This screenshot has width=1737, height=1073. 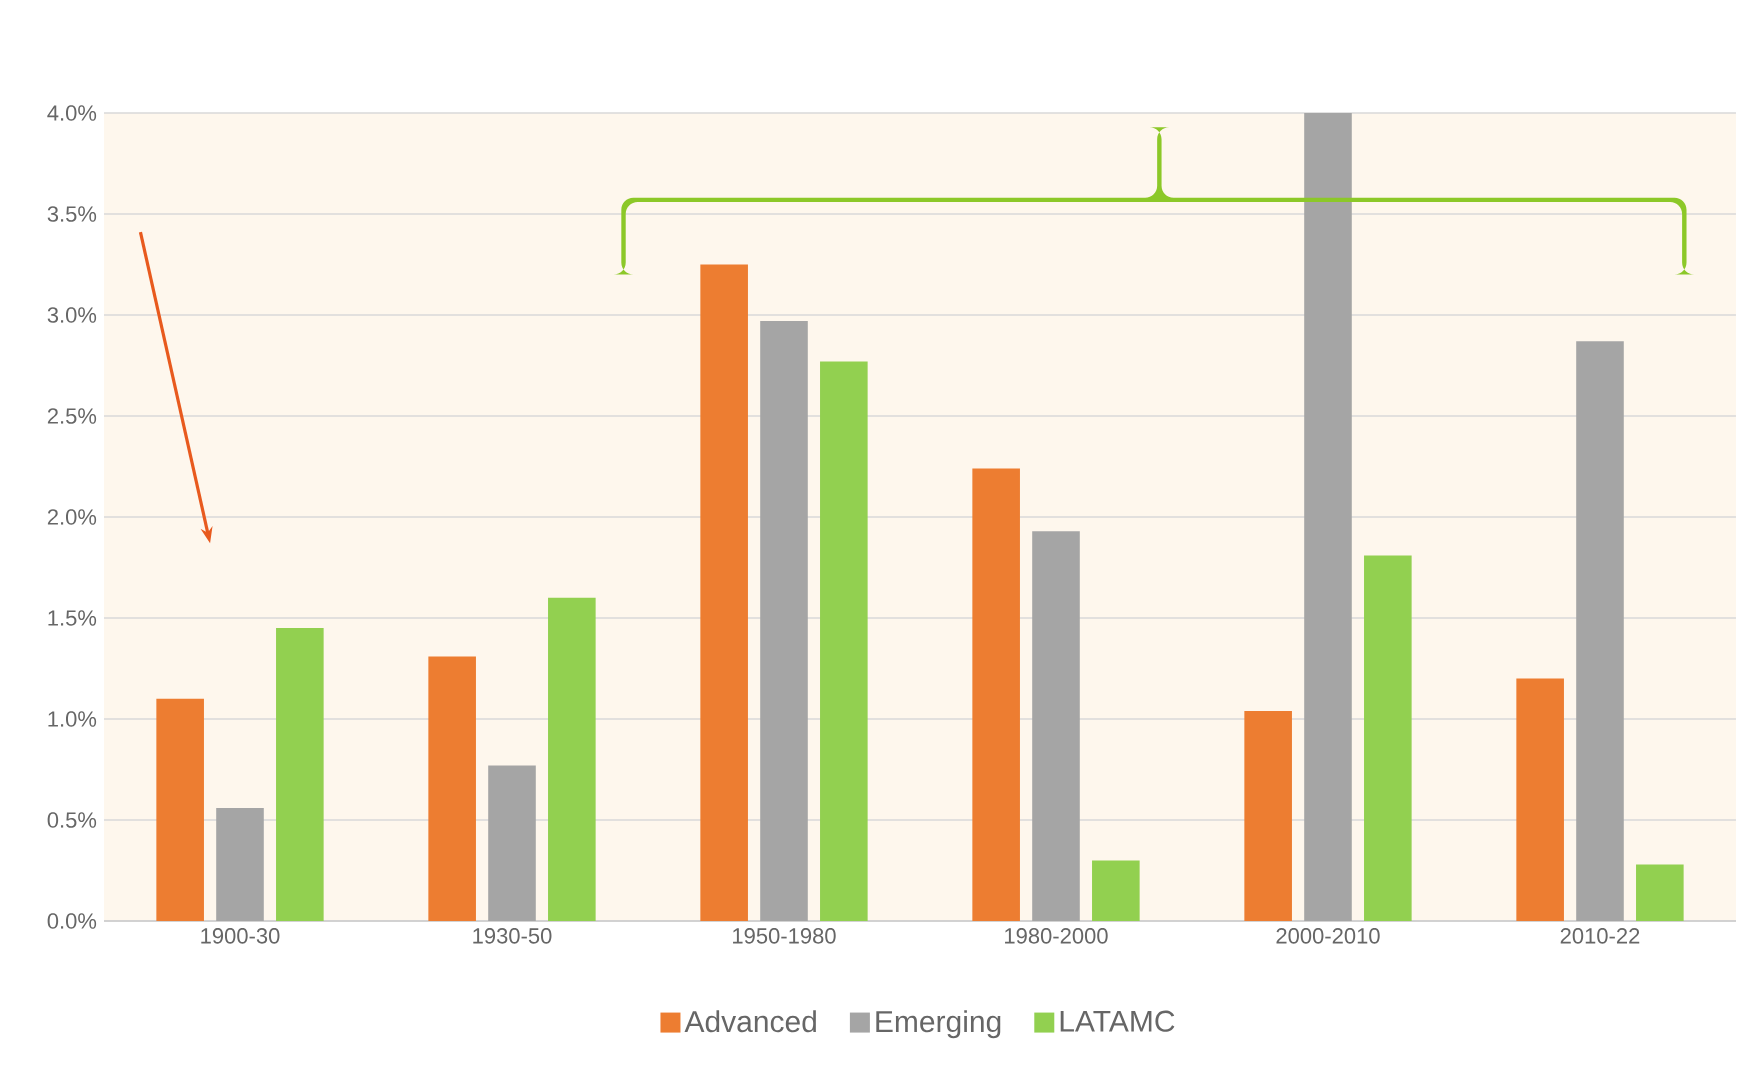 What do you see at coordinates (72, 416) in the screenshot?
I see `y-tick-label: 2.5%` at bounding box center [72, 416].